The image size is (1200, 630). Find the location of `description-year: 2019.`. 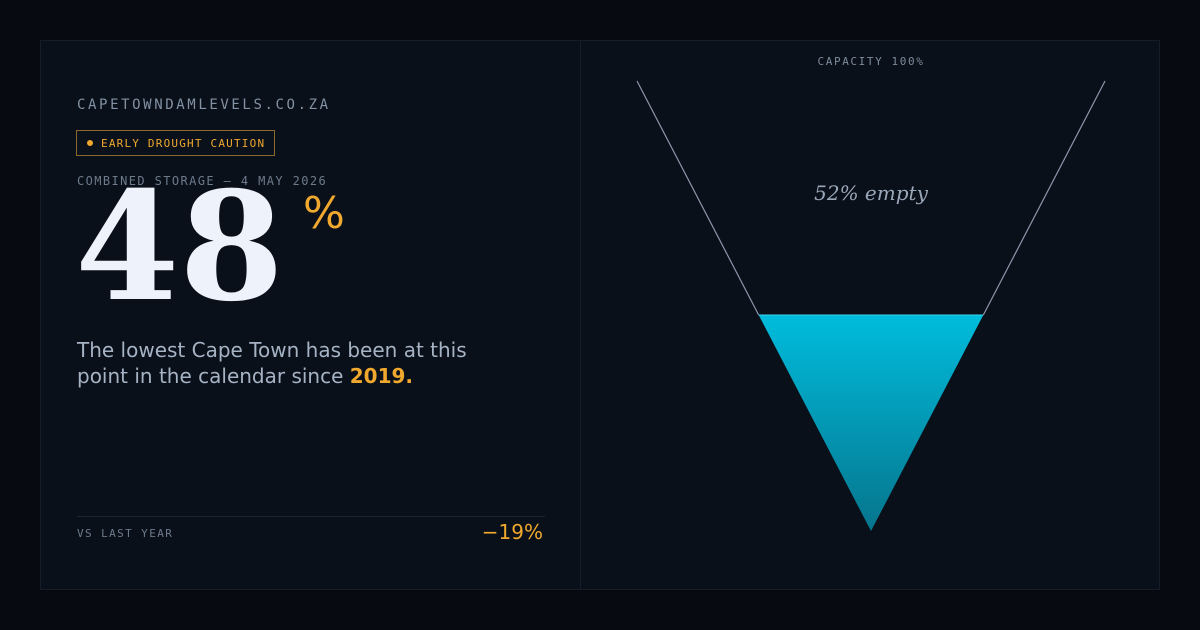

description-year: 2019. is located at coordinates (381, 376).